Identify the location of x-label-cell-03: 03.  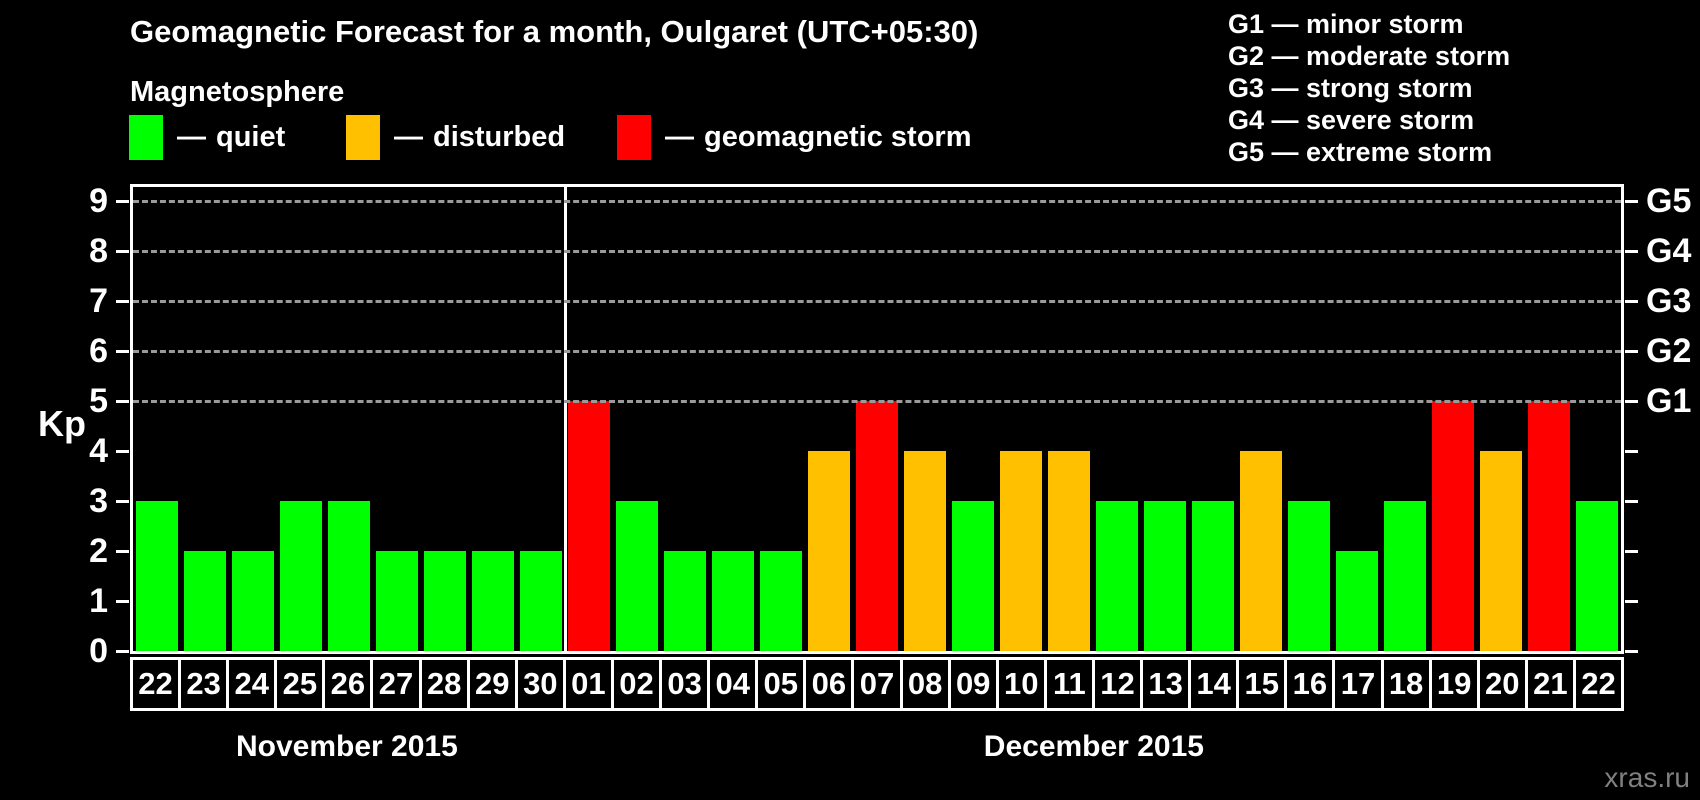
(685, 684).